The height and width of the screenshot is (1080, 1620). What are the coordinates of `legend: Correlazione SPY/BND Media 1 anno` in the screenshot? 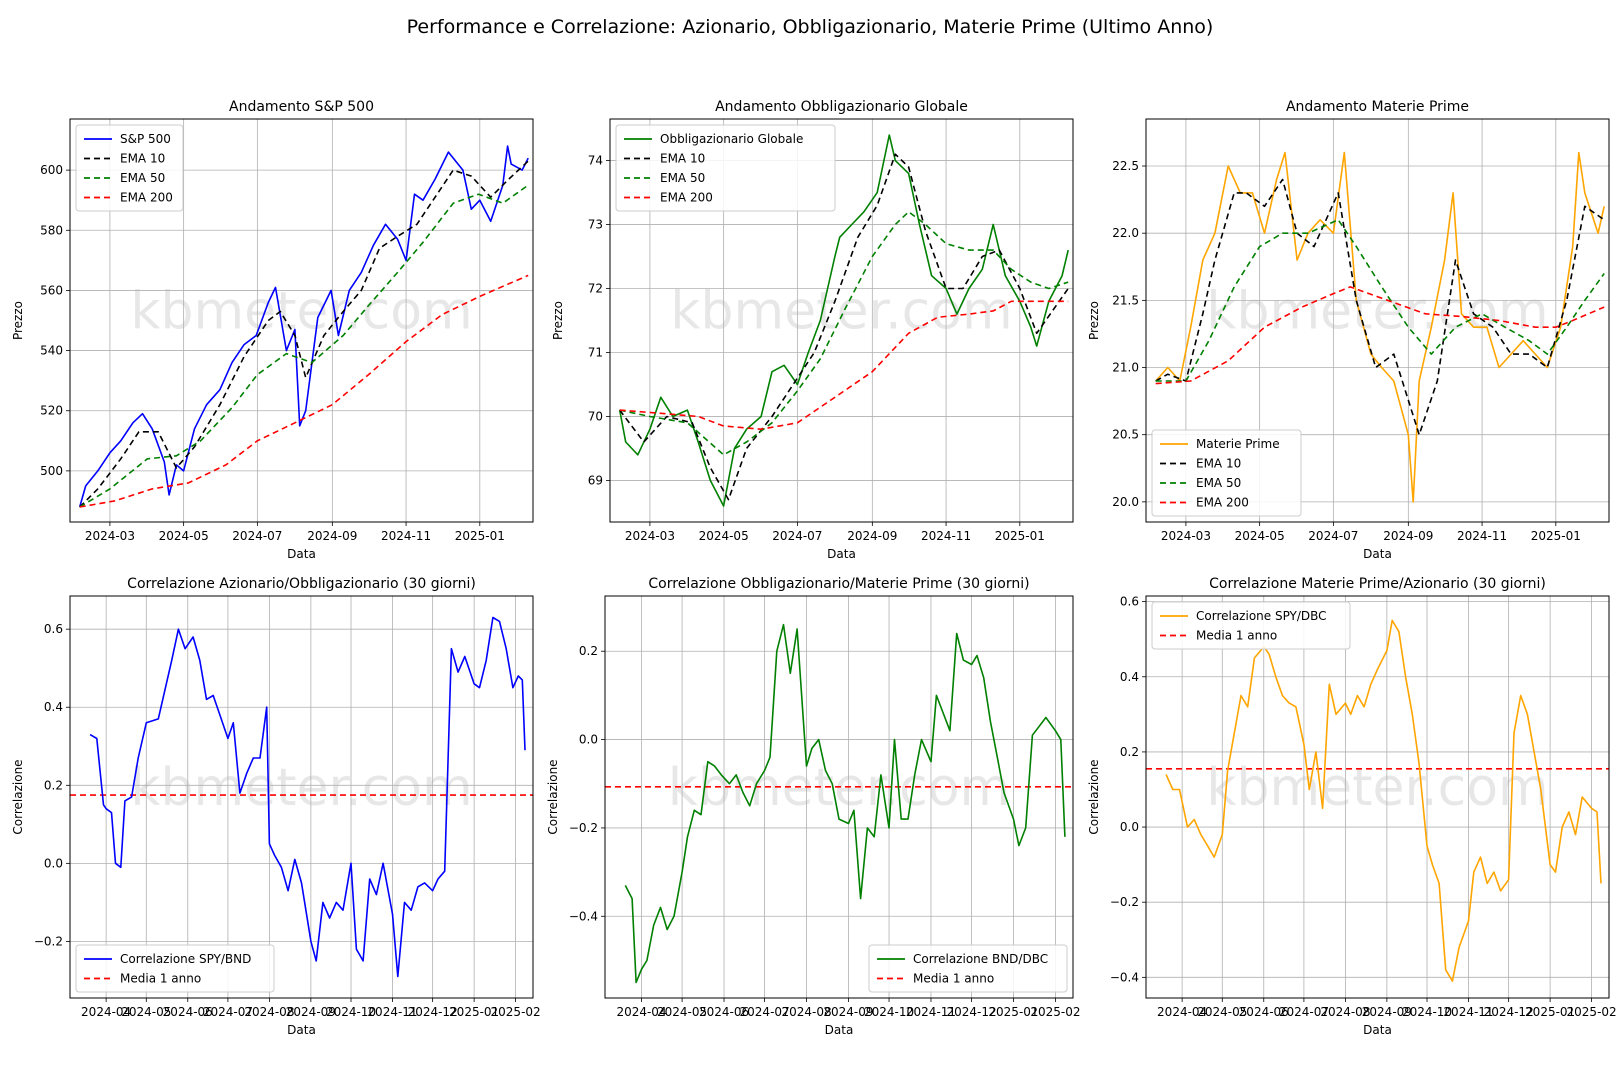 It's located at (175, 968).